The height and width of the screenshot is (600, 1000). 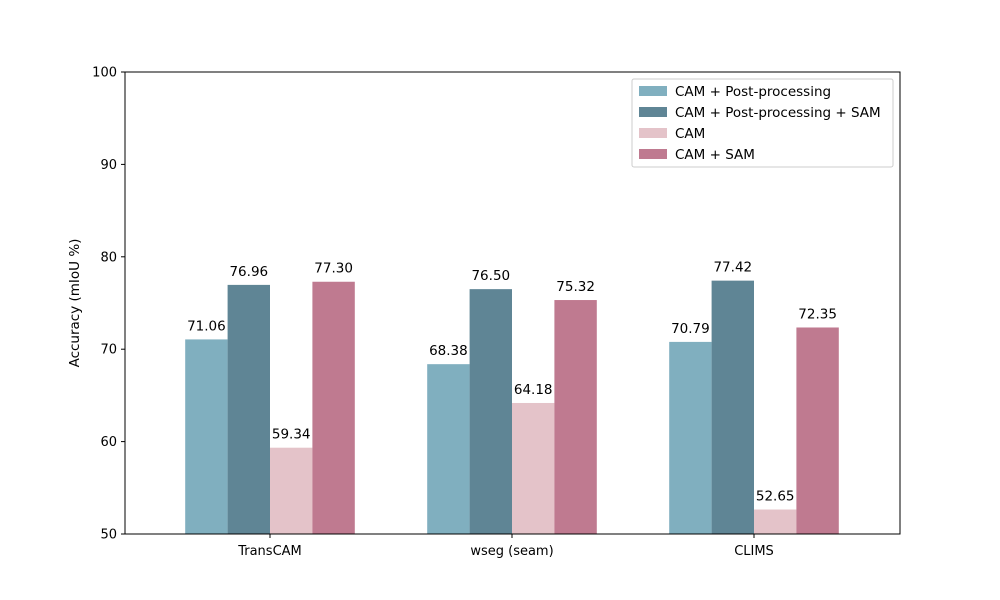 I want to click on data-label-1-2: 64.18, so click(x=533, y=390).